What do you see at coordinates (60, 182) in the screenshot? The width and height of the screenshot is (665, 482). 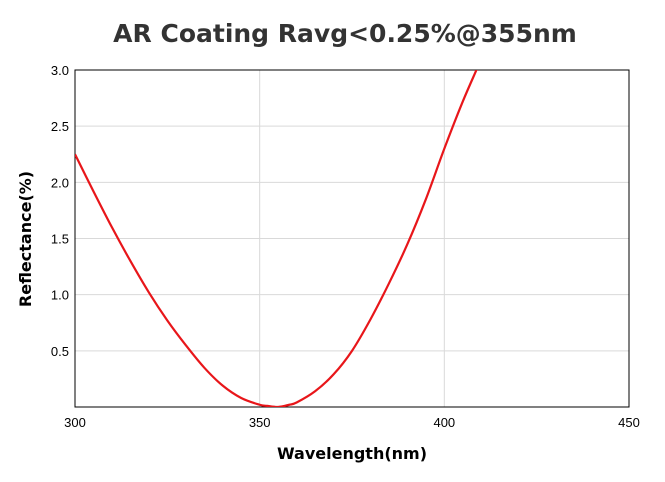 I see `y-tick-label: 2.0` at bounding box center [60, 182].